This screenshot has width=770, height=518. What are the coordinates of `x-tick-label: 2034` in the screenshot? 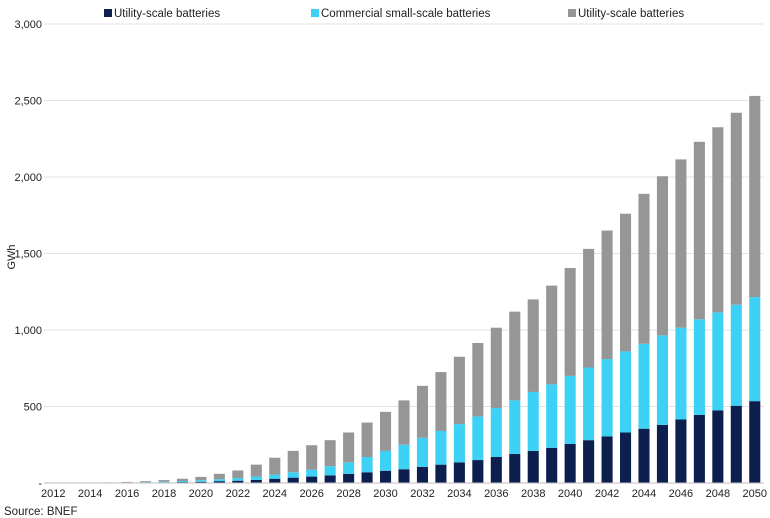 It's located at (459, 494).